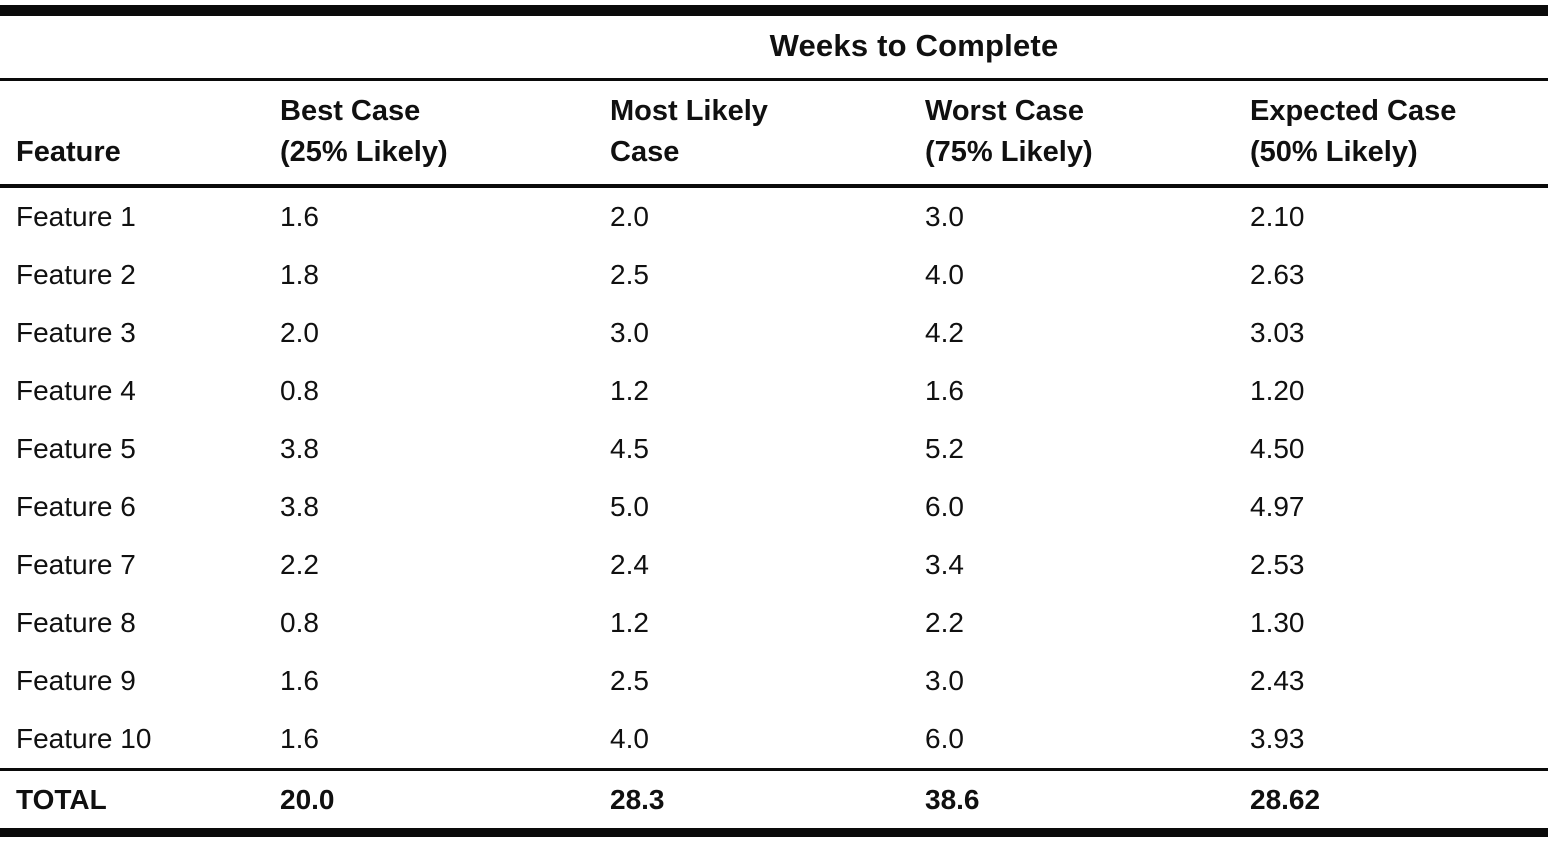 This screenshot has height=844, width=1548. I want to click on table-row: Feature 5 3.8 4.5 5.2 4.50, so click(774, 449).